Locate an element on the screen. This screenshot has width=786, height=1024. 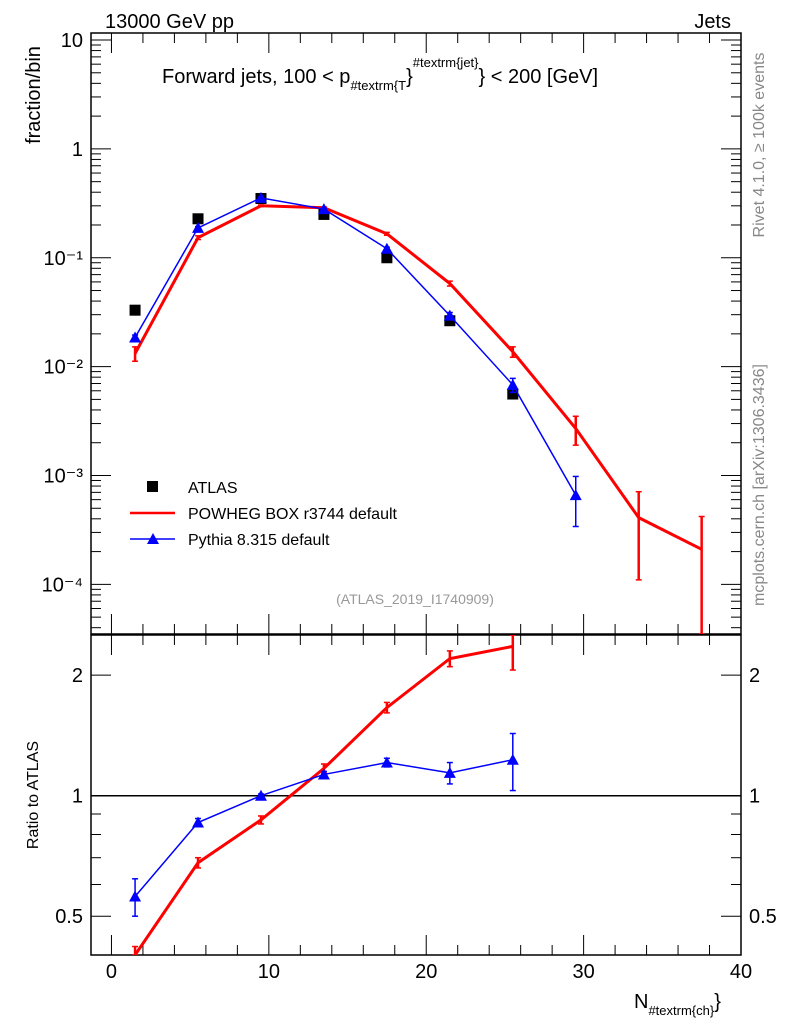
title-post: } < 200 [GeV] is located at coordinates (539, 77).